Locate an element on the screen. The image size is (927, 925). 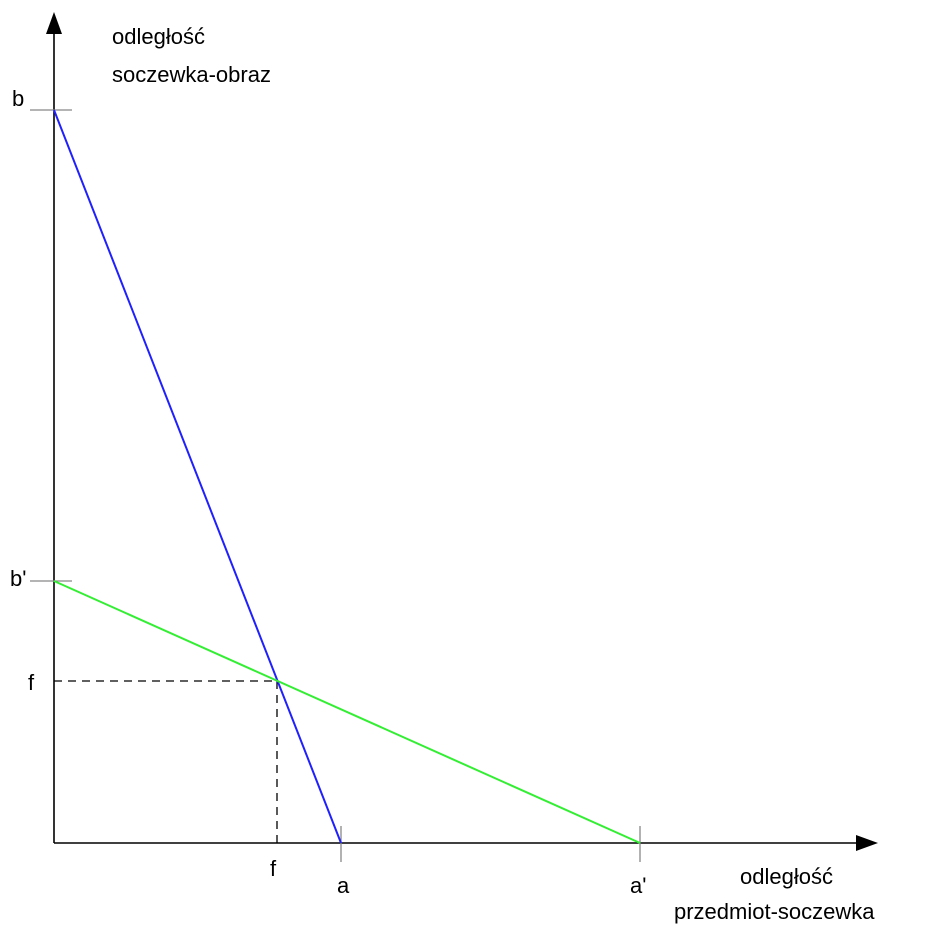
label-f-y: f is located at coordinates (31, 682).